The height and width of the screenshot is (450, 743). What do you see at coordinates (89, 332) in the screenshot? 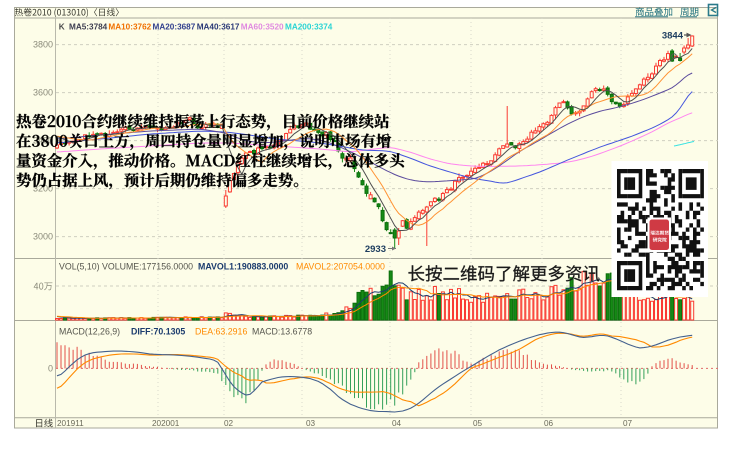
I see `svg-text: MACD(12,26,9)` at bounding box center [89, 332].